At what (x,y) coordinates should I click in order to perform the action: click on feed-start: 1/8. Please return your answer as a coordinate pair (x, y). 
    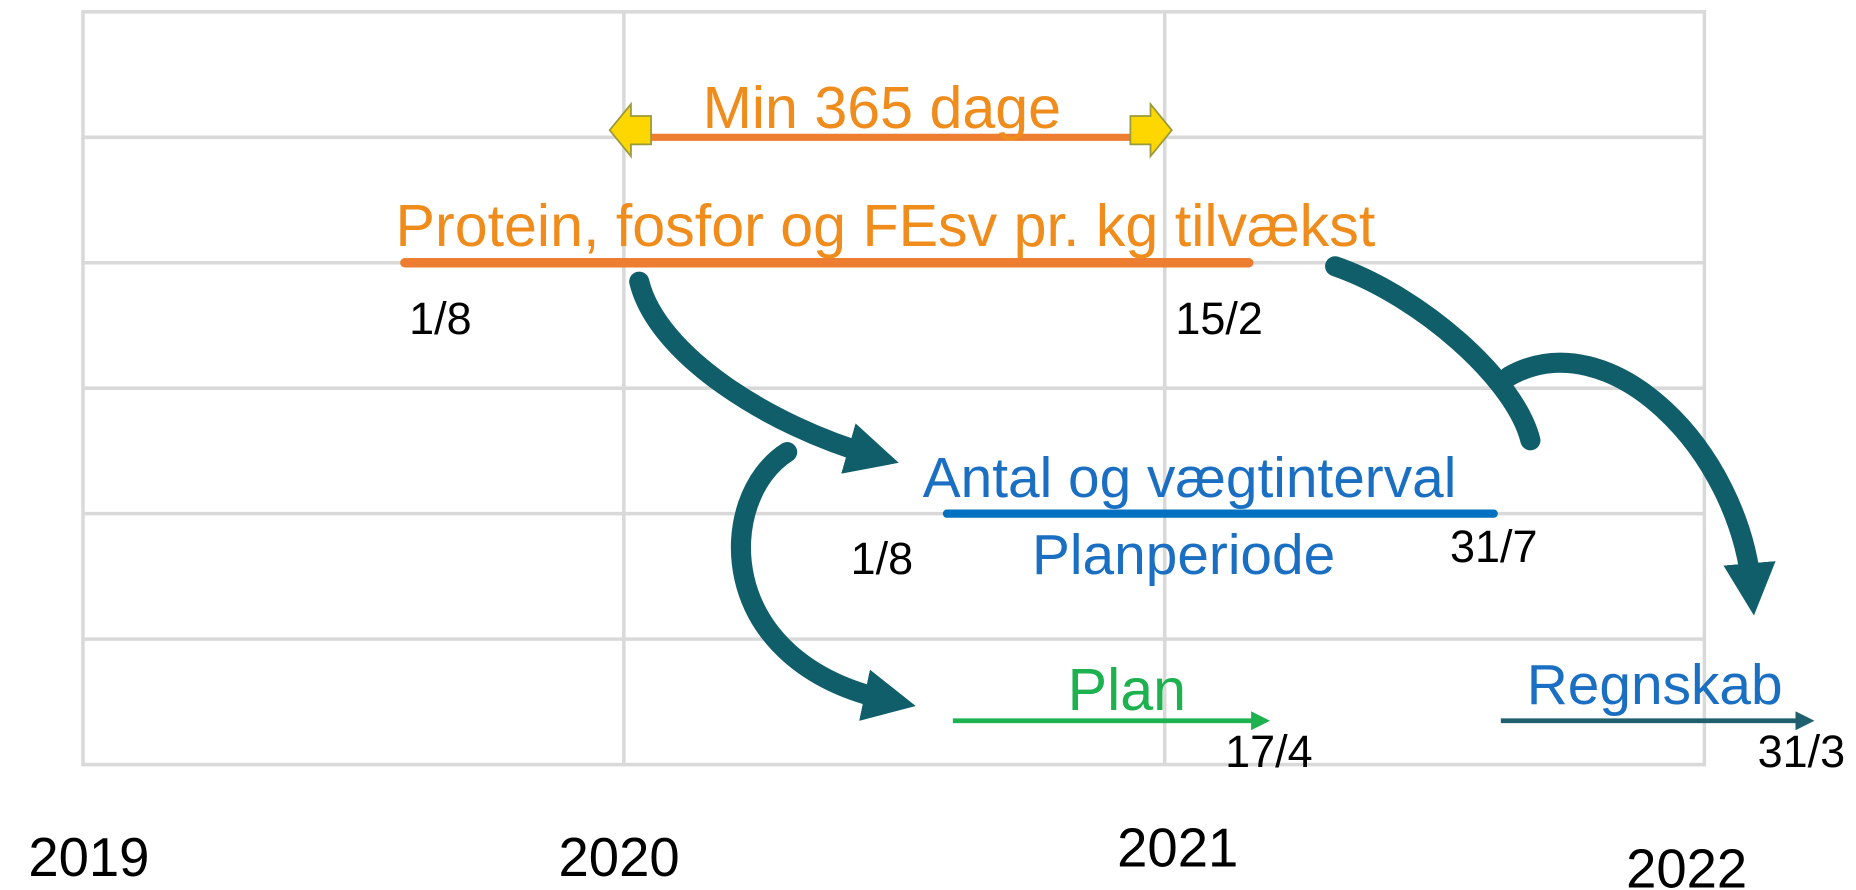
    Looking at the image, I should click on (440, 318).